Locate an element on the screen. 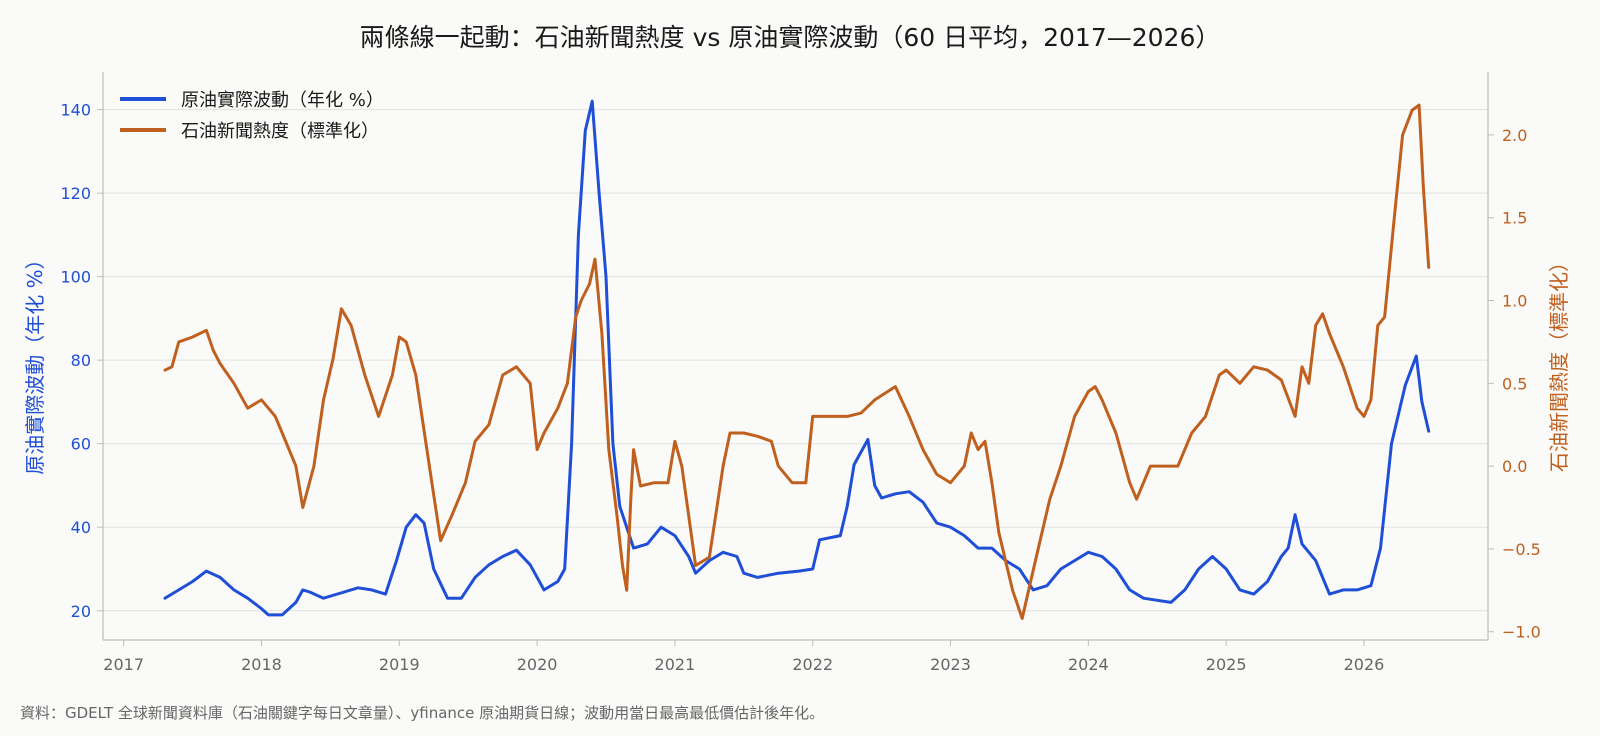 The width and height of the screenshot is (1600, 736). y-tick-left-label: 20 is located at coordinates (81, 611).